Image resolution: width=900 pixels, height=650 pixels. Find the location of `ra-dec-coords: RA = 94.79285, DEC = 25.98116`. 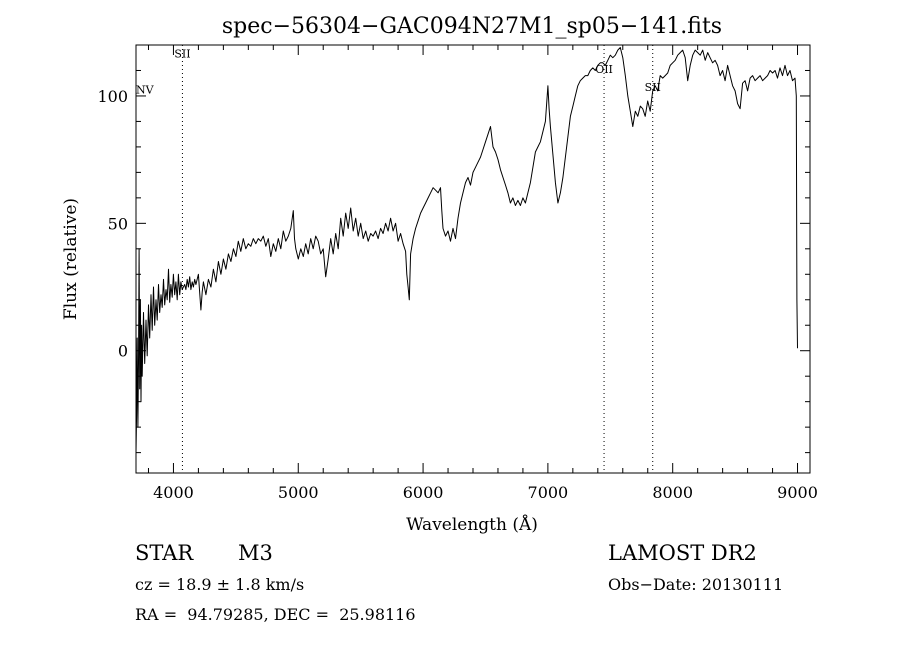

ra-dec-coords: RA = 94.79285, DEC = 25.98116 is located at coordinates (275, 614).